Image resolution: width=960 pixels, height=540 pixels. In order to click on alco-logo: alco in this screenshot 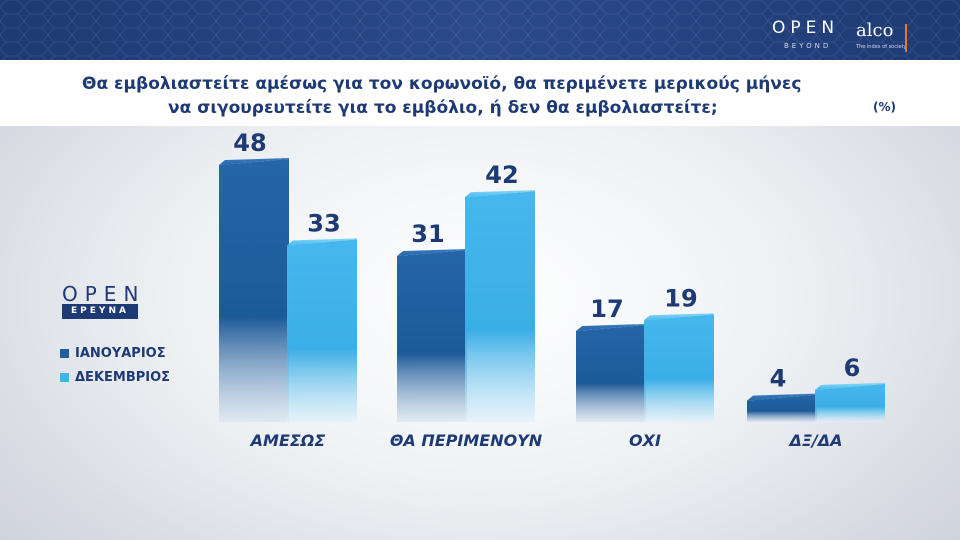, I will do `click(875, 30)`.